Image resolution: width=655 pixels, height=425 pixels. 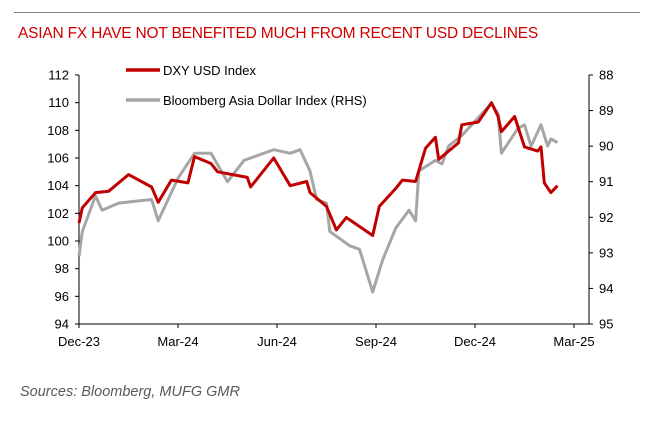 I want to click on left-tick-label: 94, so click(x=62, y=324).